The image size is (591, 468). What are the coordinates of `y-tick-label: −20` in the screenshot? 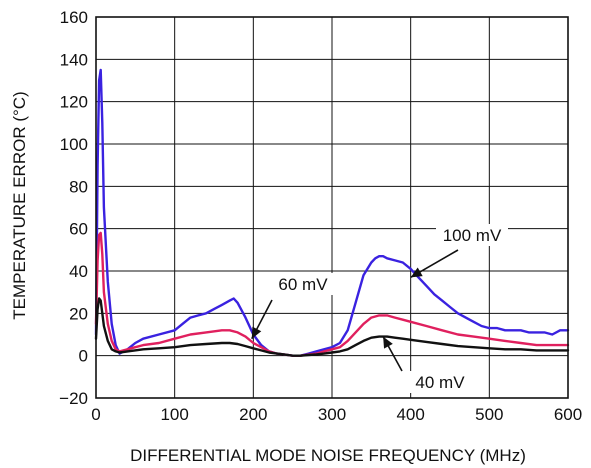 It's located at (73, 398).